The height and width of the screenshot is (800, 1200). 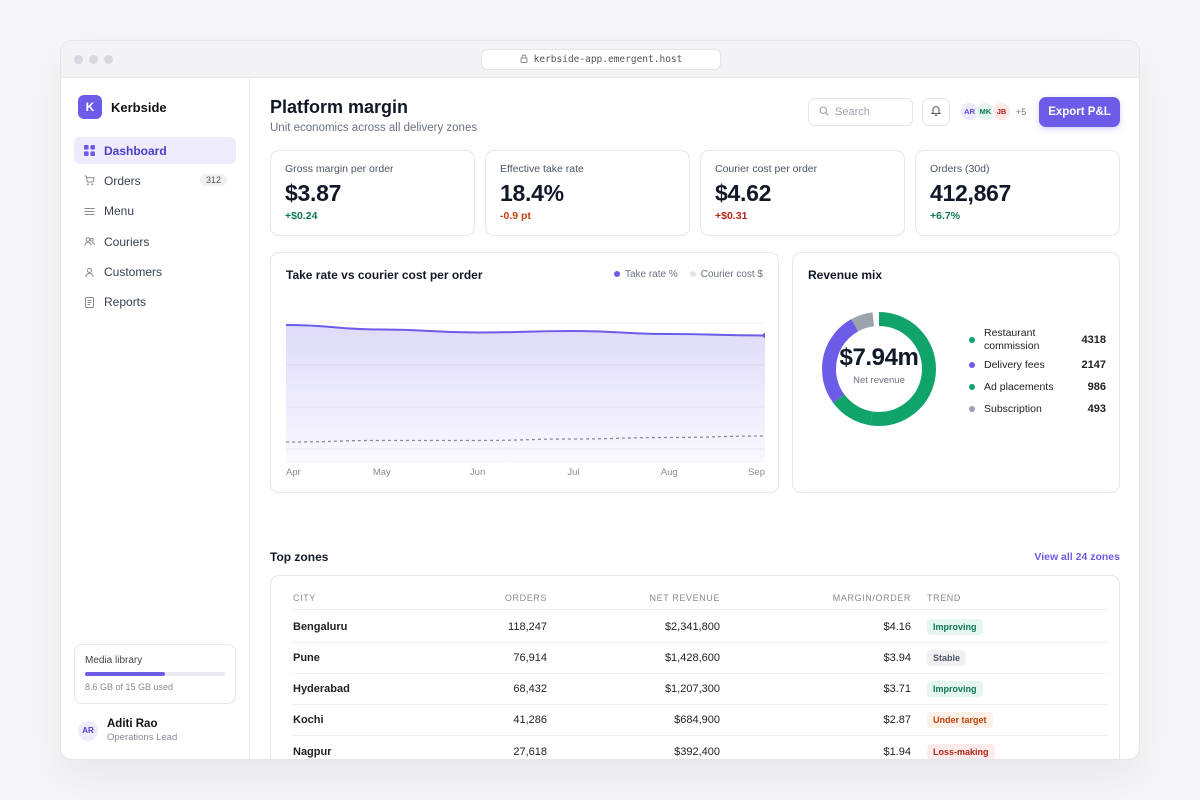 I want to click on window-zoom-dot, so click(x=108, y=59).